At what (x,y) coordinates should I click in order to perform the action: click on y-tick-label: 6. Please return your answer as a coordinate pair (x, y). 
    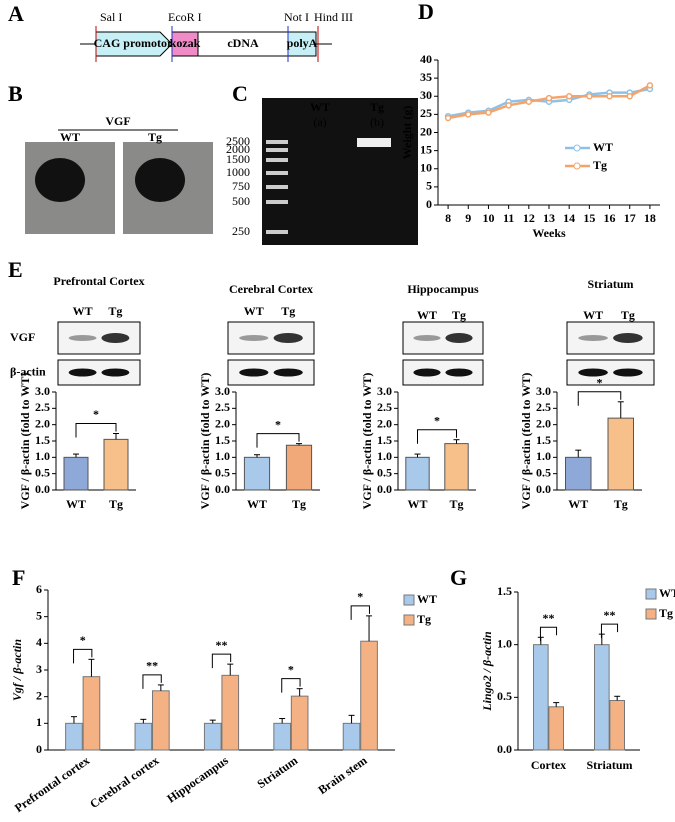
    Looking at the image, I should click on (39, 589).